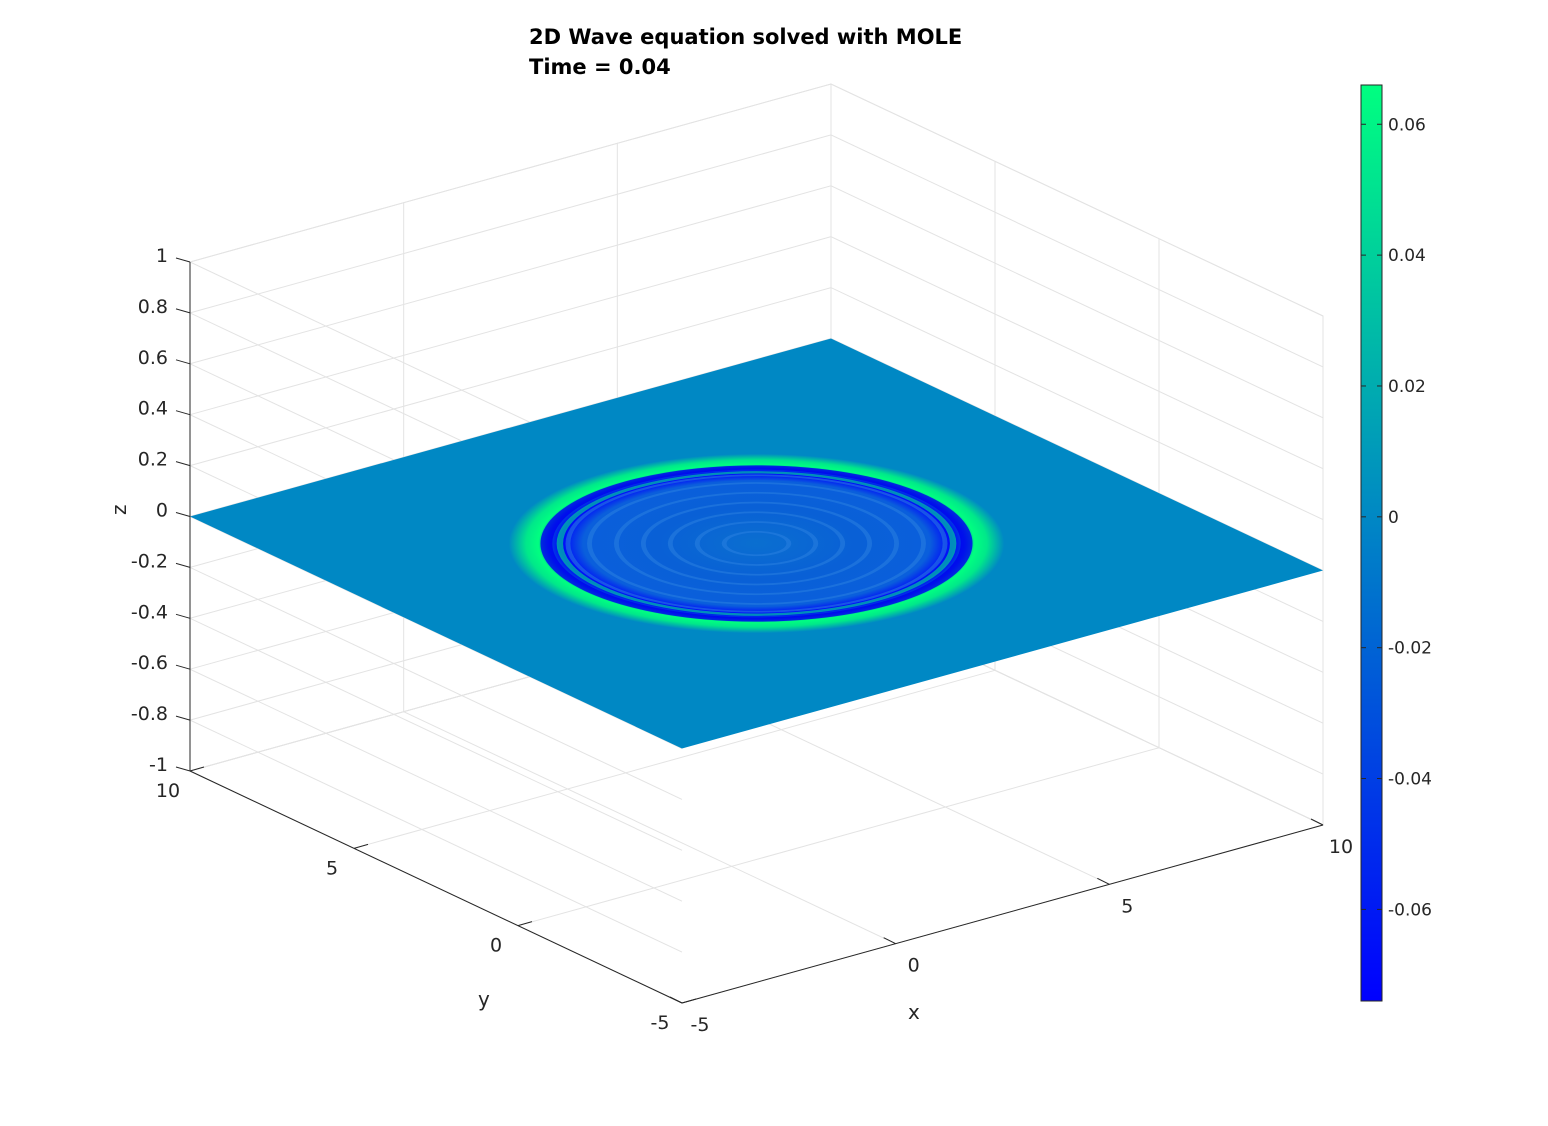 This screenshot has height=1126, width=1548. I want to click on x-tick-label: -5, so click(700, 1025).